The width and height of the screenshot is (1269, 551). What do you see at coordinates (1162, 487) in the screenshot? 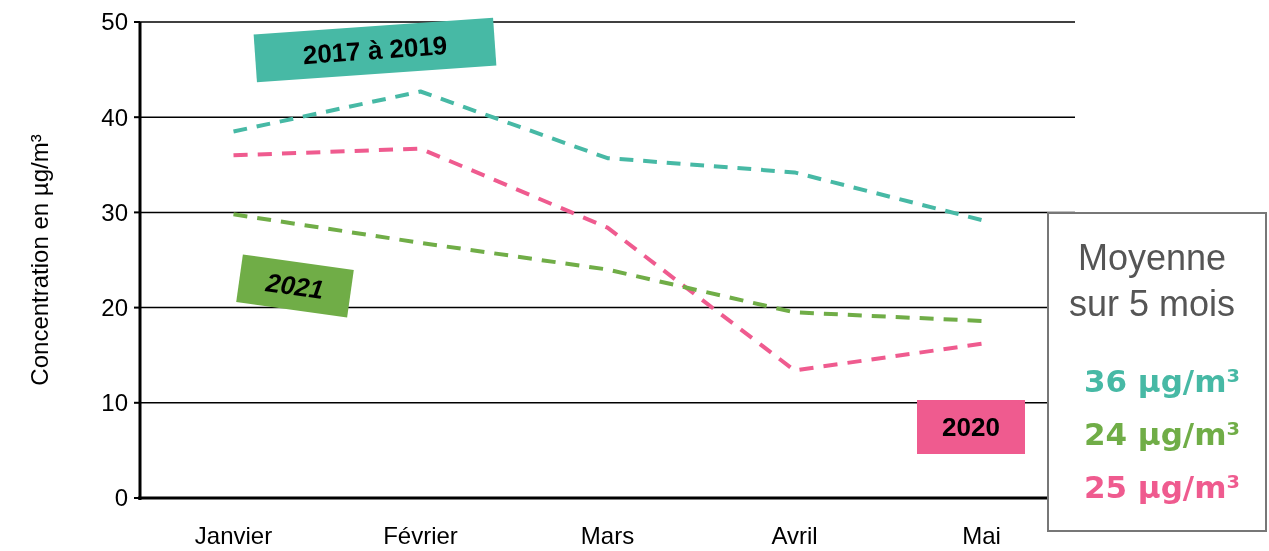
I see `text: 25 µg/m³` at bounding box center [1162, 487].